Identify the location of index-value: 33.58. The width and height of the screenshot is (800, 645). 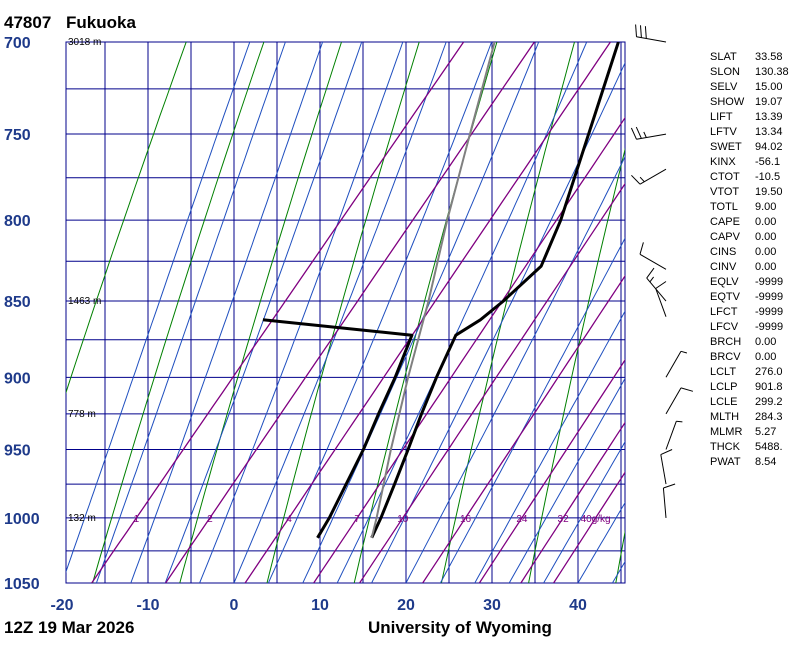
(769, 57).